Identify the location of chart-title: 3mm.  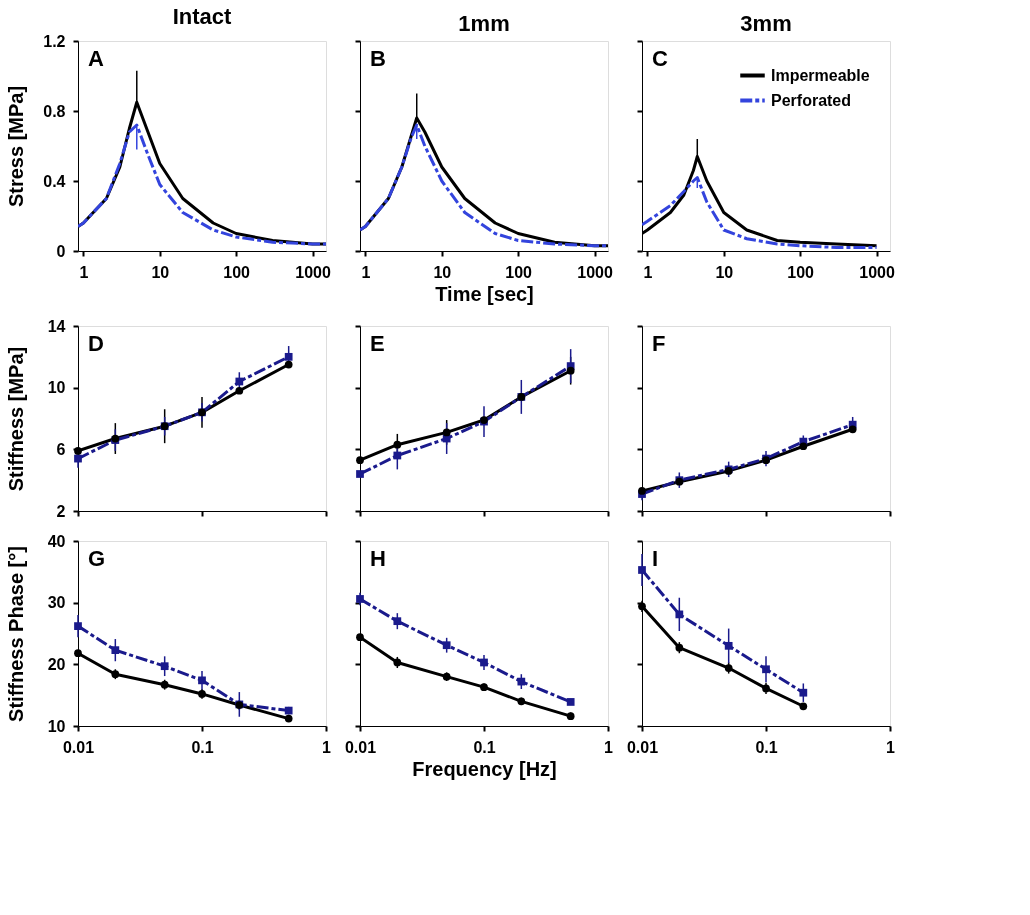
(766, 23).